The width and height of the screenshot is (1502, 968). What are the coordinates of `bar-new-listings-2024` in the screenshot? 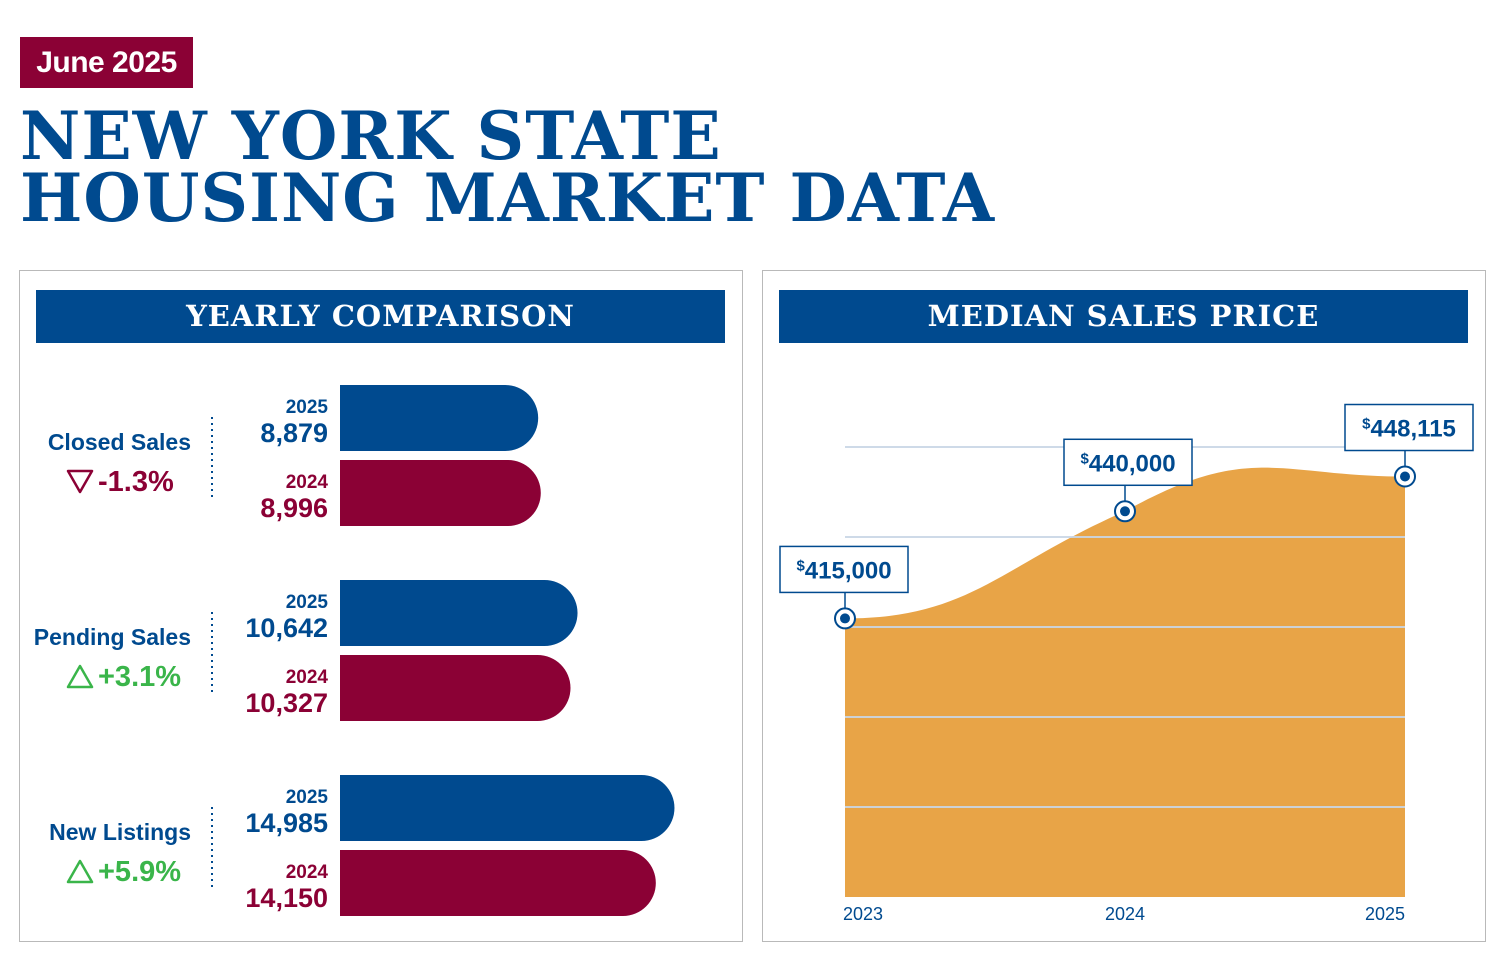 It's located at (498, 883).